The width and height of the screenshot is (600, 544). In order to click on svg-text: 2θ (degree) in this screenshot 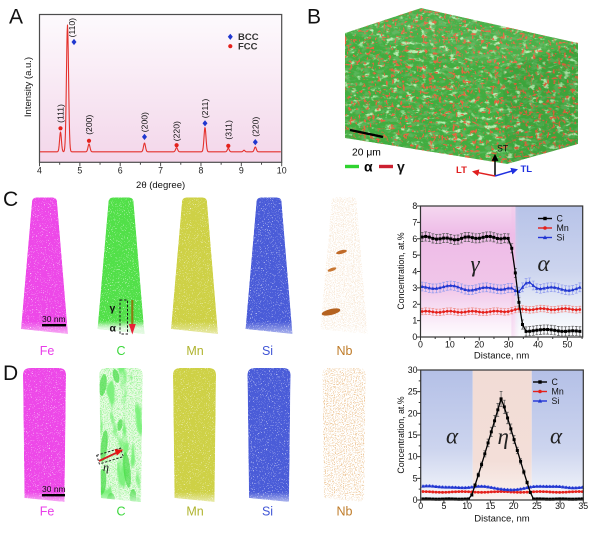, I will do `click(160, 185)`.